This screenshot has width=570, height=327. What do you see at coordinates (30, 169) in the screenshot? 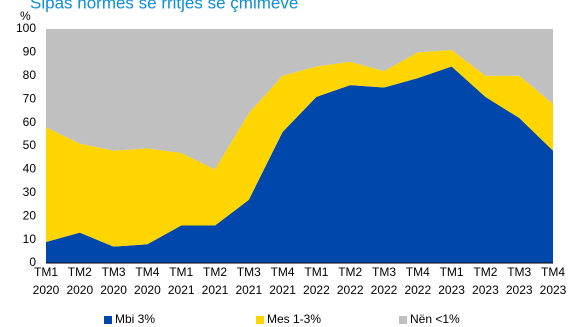
I see `y-tick-label: 40` at bounding box center [30, 169].